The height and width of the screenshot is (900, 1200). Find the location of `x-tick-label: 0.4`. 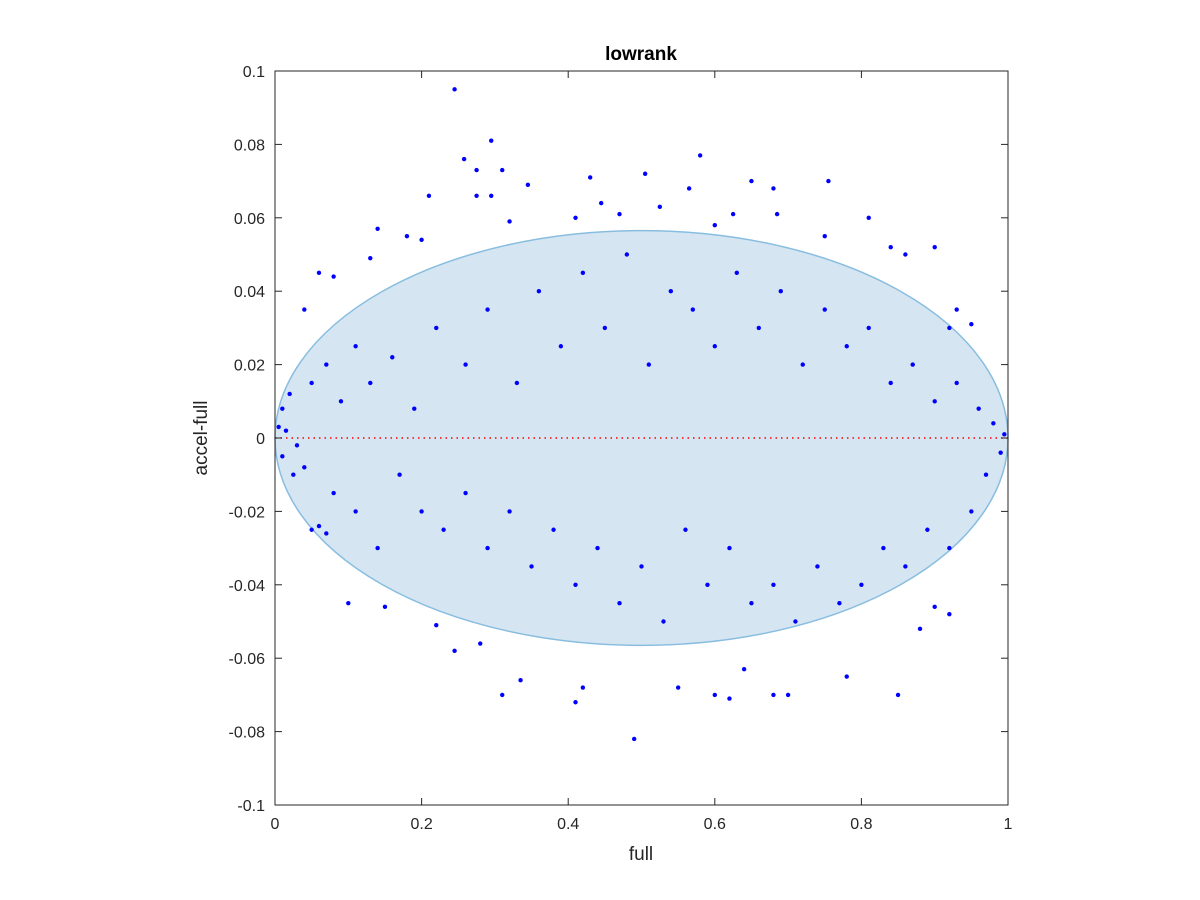

x-tick-label: 0.4 is located at coordinates (568, 824).